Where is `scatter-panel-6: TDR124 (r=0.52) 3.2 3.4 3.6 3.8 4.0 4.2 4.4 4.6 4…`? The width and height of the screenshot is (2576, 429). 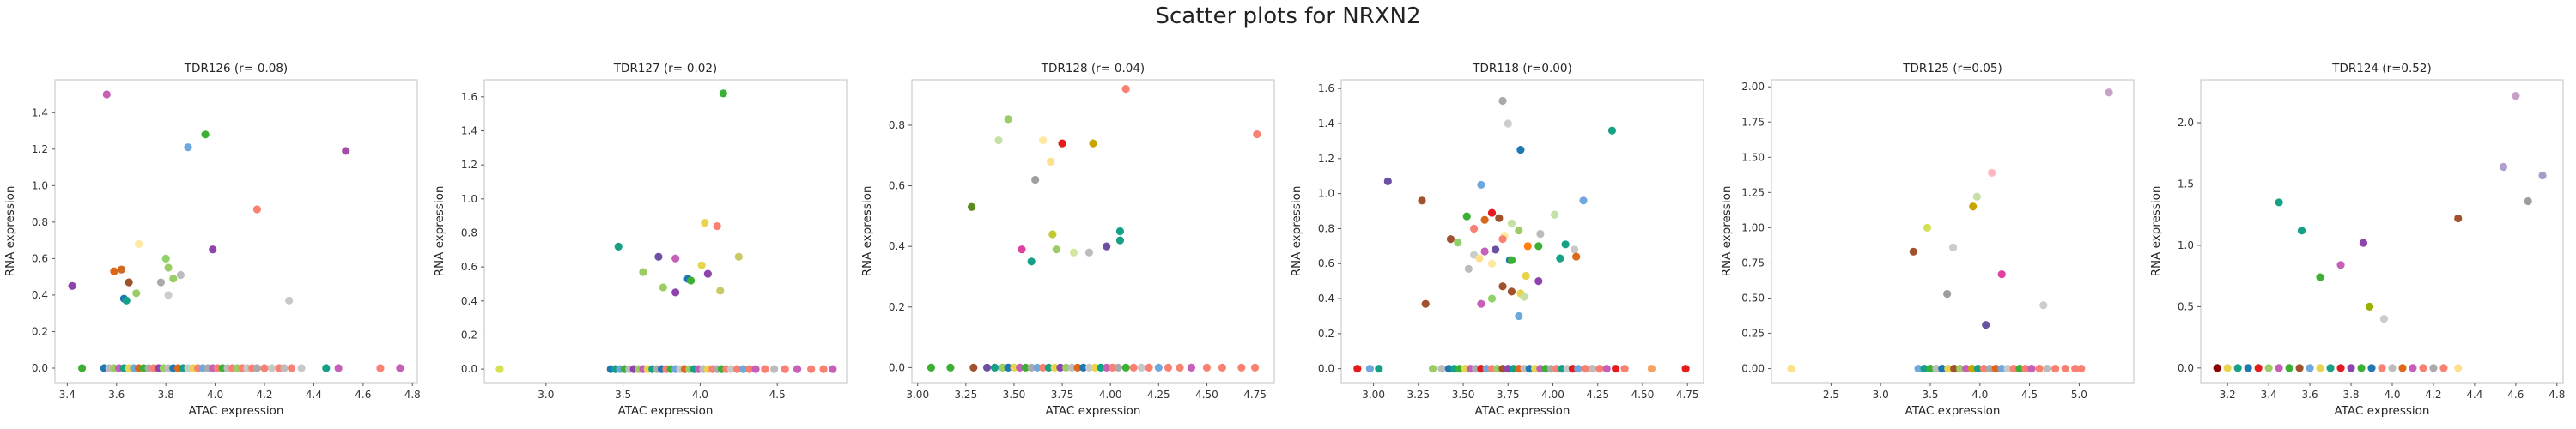
scatter-panel-6: TDR124 (r=0.52) 3.2 3.4 3.6 3.8 4.0 4.2 4.4 4.6 4… is located at coordinates (2357, 240).